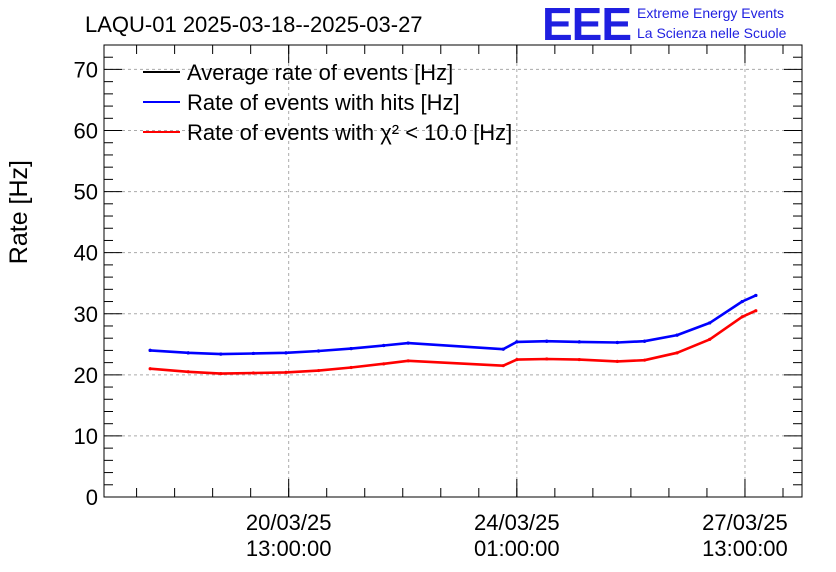 This screenshot has height=572, width=836. Describe the element at coordinates (349, 132) in the screenshot. I see `legend-label-3: Rate of events with χ² < 10.0 [Hz]` at that location.